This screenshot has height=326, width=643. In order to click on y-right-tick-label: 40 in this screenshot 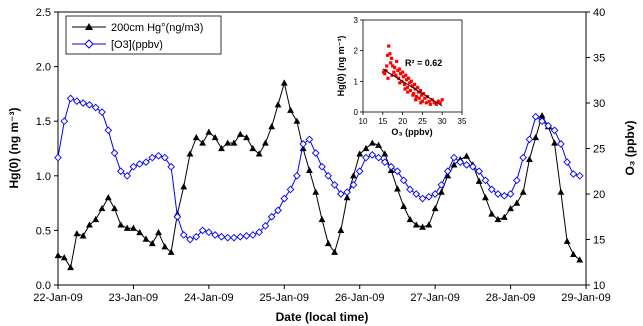, I will do `click(599, 13)`.